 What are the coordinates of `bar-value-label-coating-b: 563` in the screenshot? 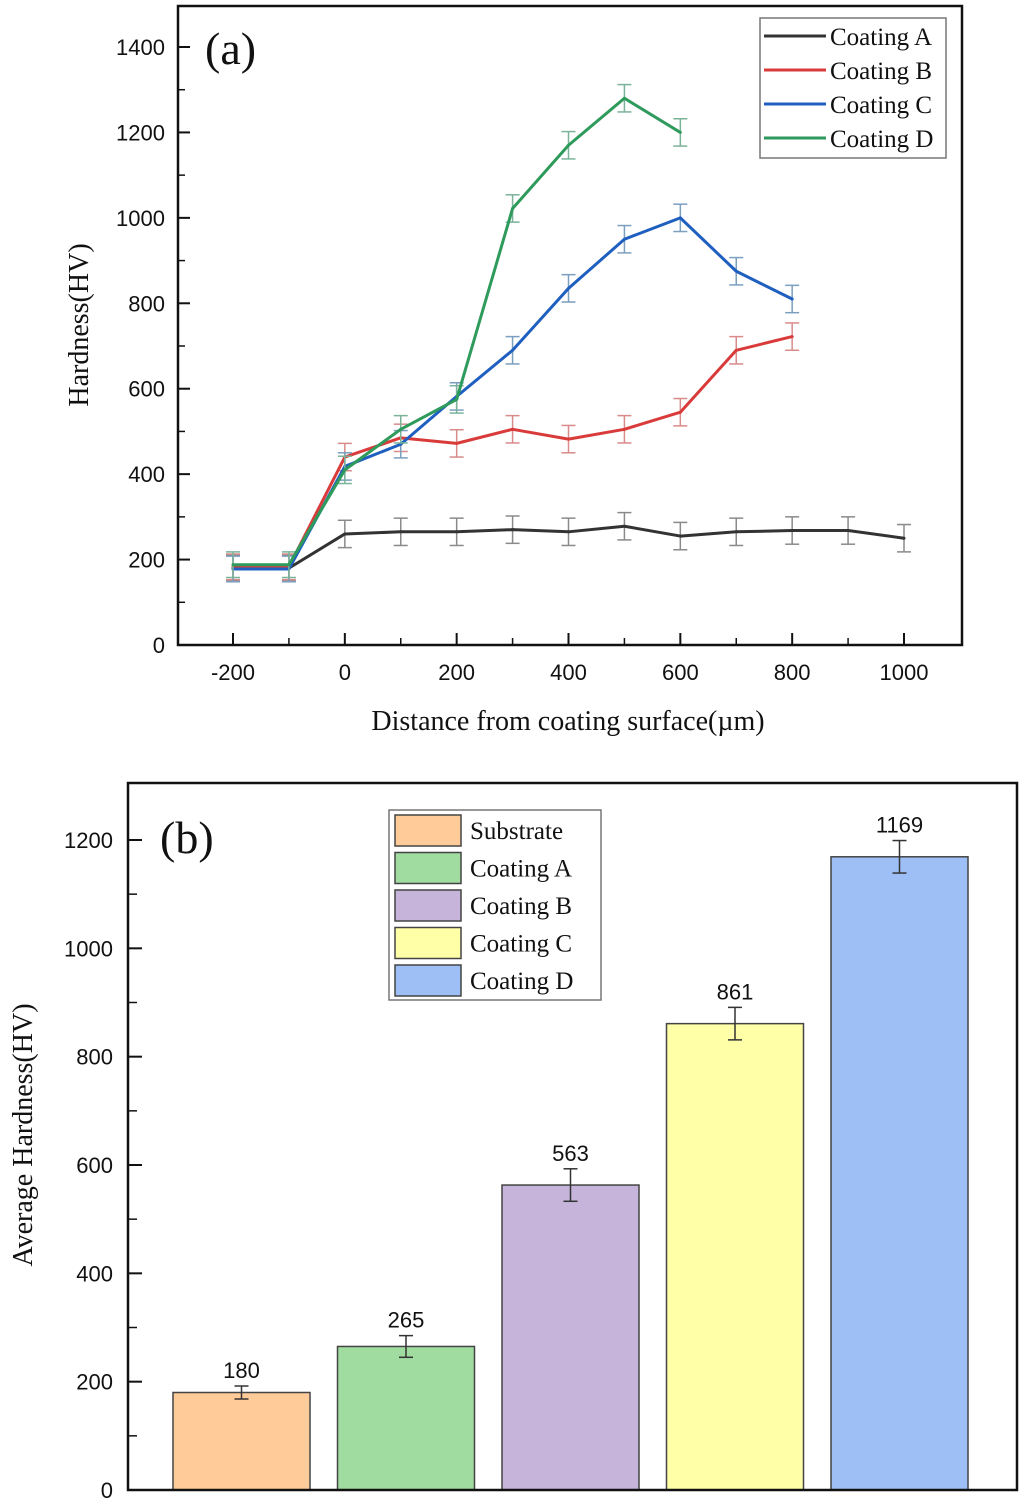 It's located at (570, 1153).